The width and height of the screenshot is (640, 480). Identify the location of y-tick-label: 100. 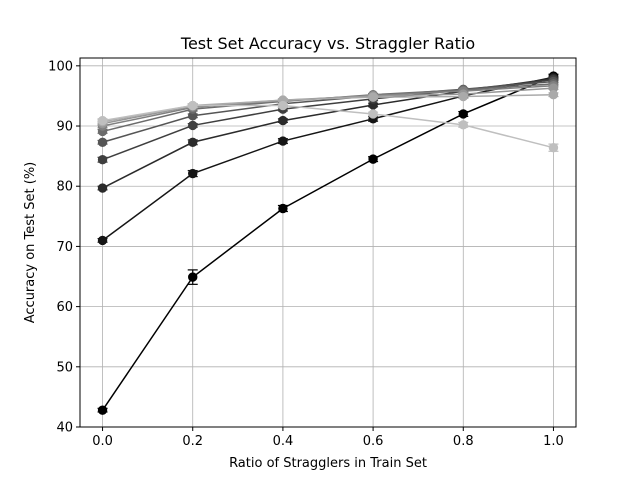
(60, 66).